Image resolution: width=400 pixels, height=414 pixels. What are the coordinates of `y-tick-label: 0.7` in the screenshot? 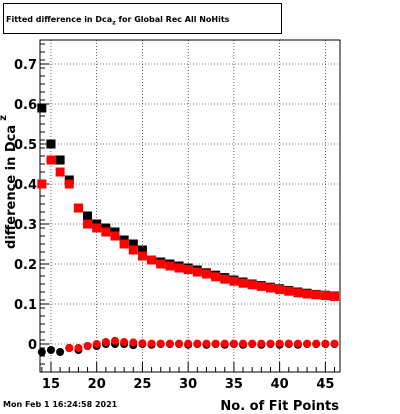 It's located at (25, 65).